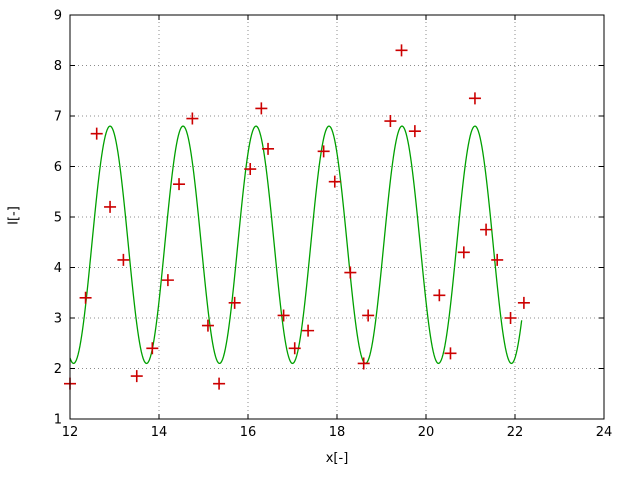 The height and width of the screenshot is (480, 640). Describe the element at coordinates (58, 66) in the screenshot. I see `y-tick-label: 8` at that location.